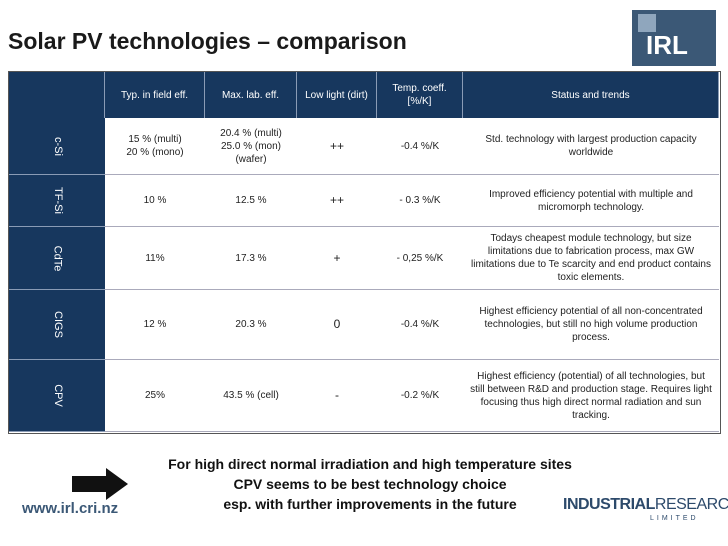  What do you see at coordinates (57, 95) in the screenshot?
I see `header-corner` at bounding box center [57, 95].